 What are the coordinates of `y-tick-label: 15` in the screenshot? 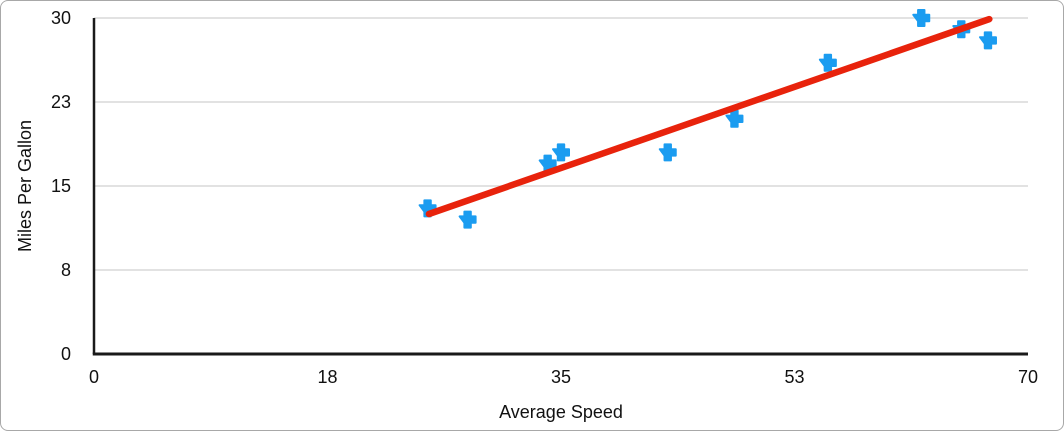 It's located at (61, 186).